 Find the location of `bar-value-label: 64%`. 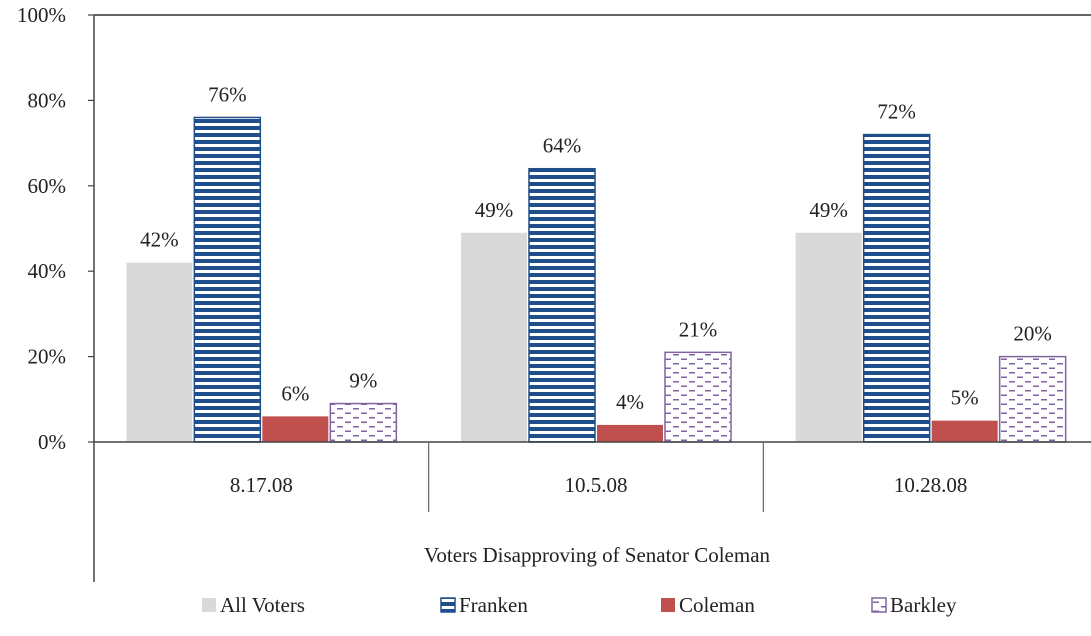

bar-value-label: 64% is located at coordinates (562, 146).